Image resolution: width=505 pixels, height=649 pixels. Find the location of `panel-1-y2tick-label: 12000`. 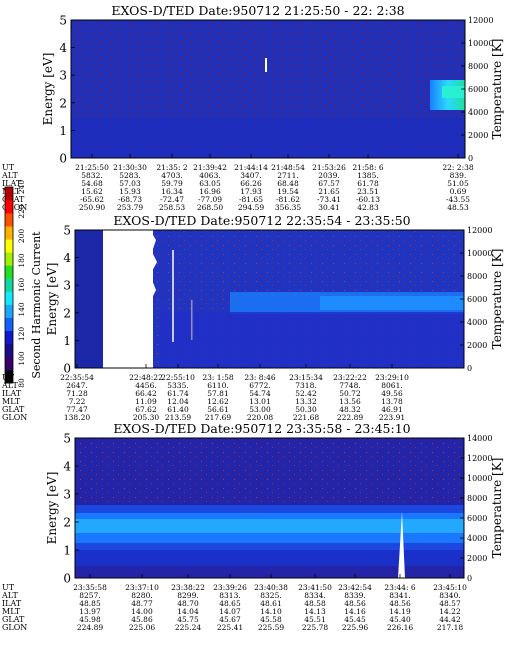

panel-1-y2tick-label: 12000 is located at coordinates (480, 20).